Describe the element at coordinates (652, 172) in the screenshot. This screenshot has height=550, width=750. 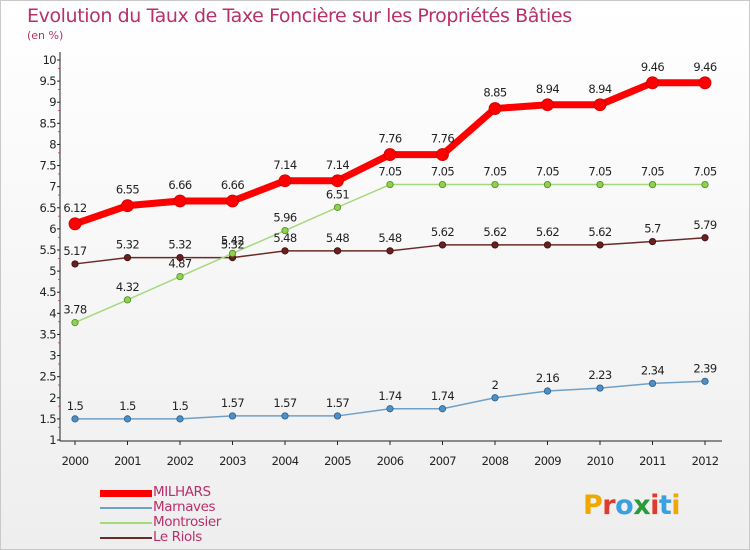
I see `data-label-montrosier: 7.05` at that location.